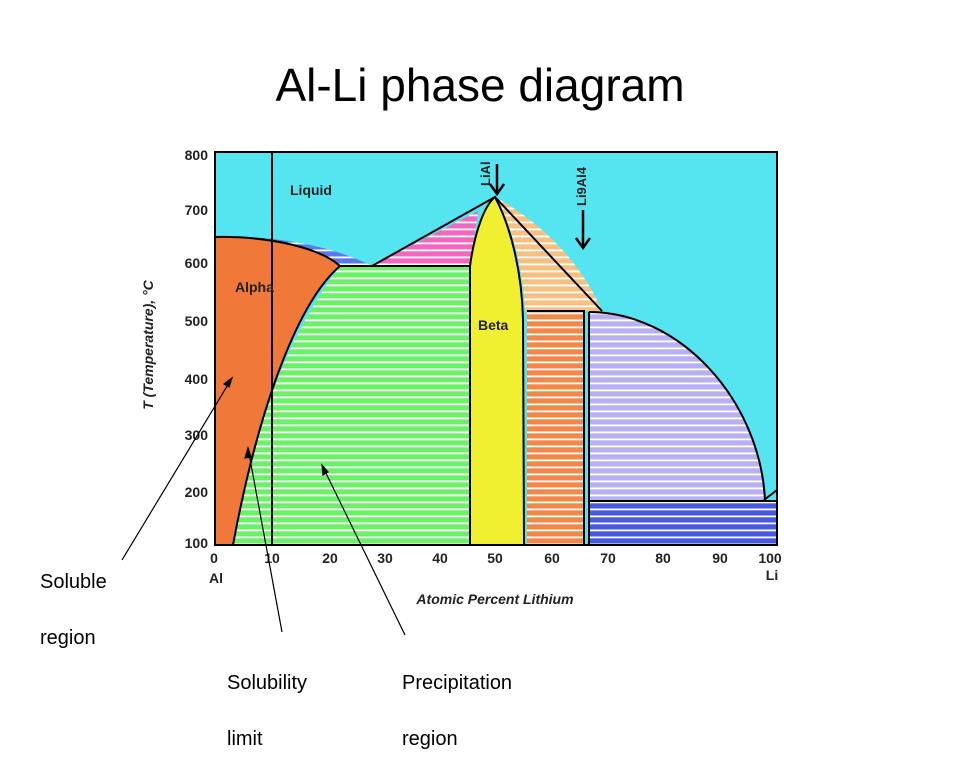  What do you see at coordinates (73, 582) in the screenshot?
I see `soluble-line1: Soluble` at bounding box center [73, 582].